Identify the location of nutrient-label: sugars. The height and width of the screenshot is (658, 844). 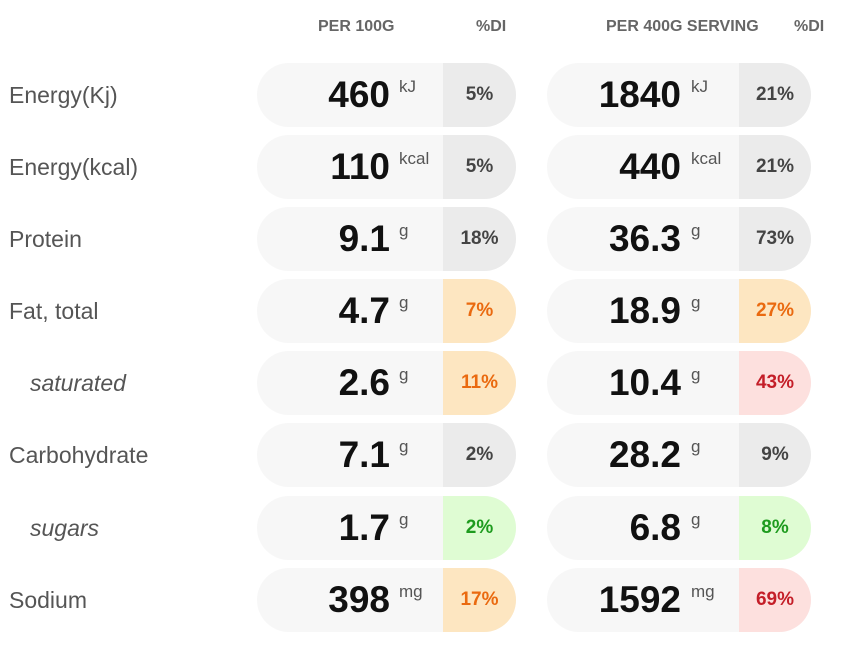
(65, 528).